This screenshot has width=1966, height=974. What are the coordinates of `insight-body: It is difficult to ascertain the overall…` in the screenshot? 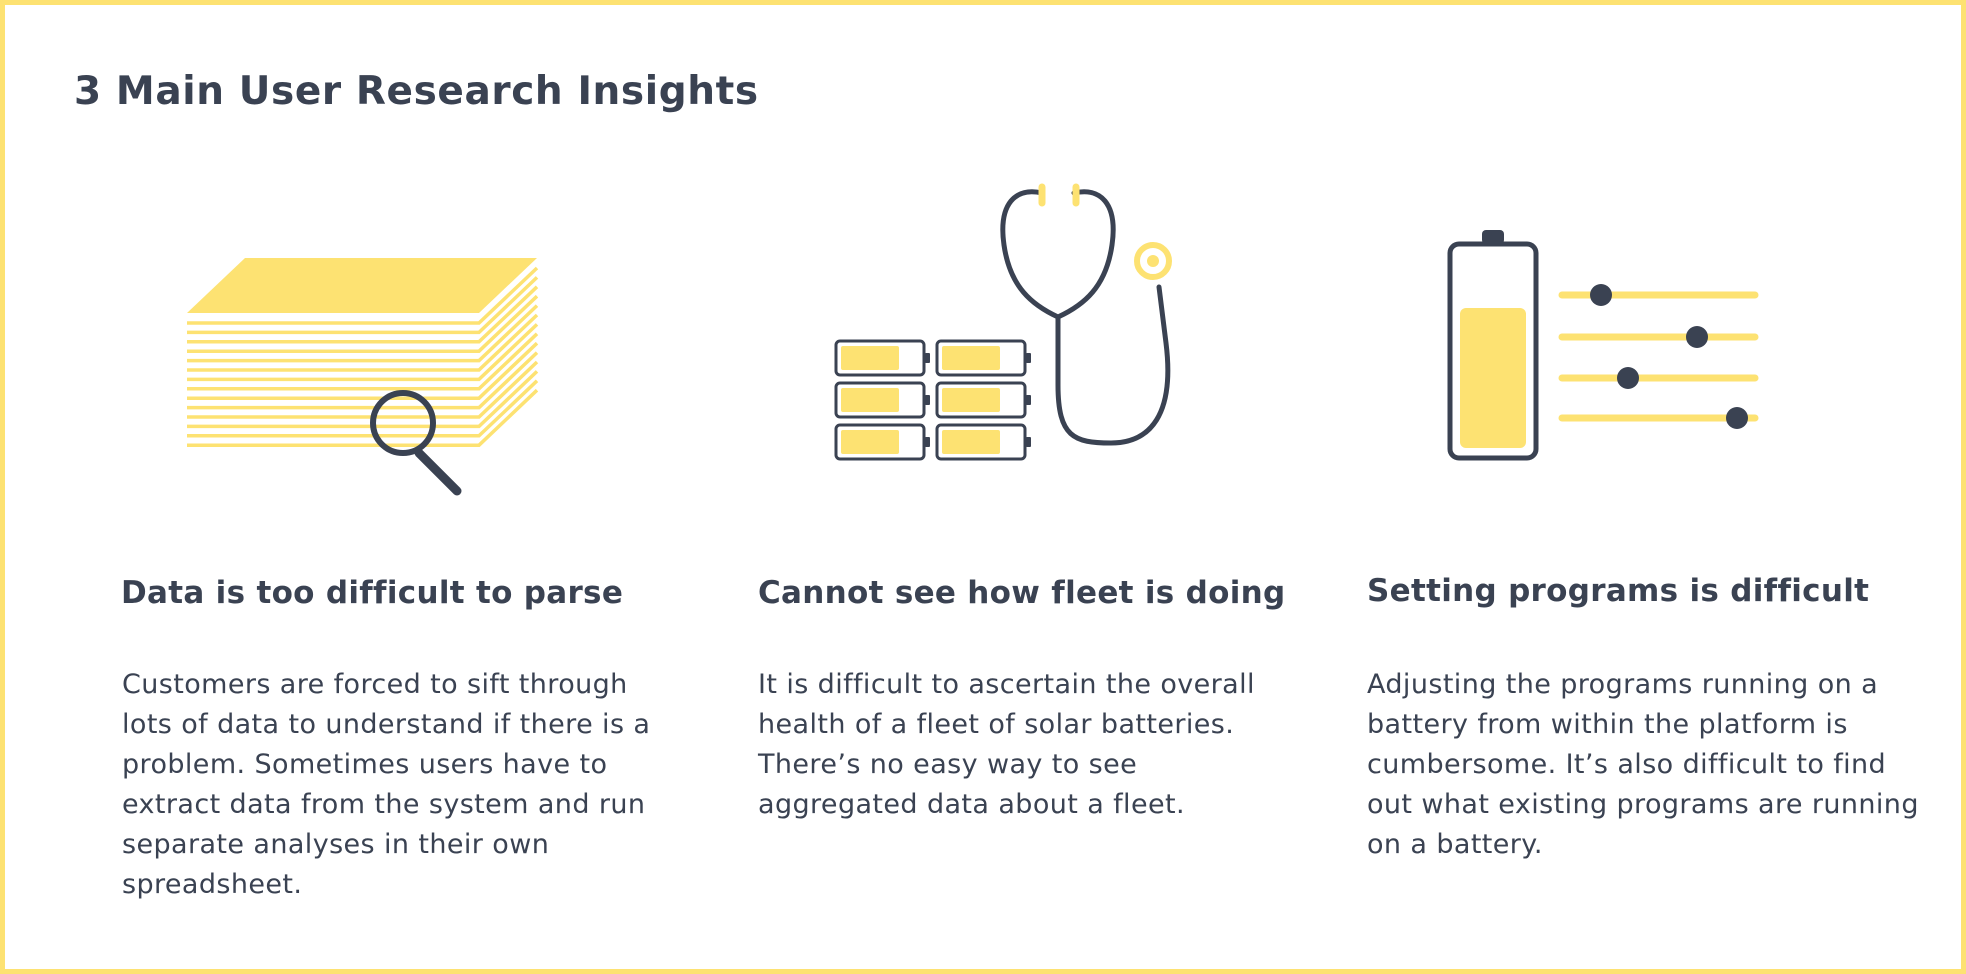 It's located at (1006, 744).